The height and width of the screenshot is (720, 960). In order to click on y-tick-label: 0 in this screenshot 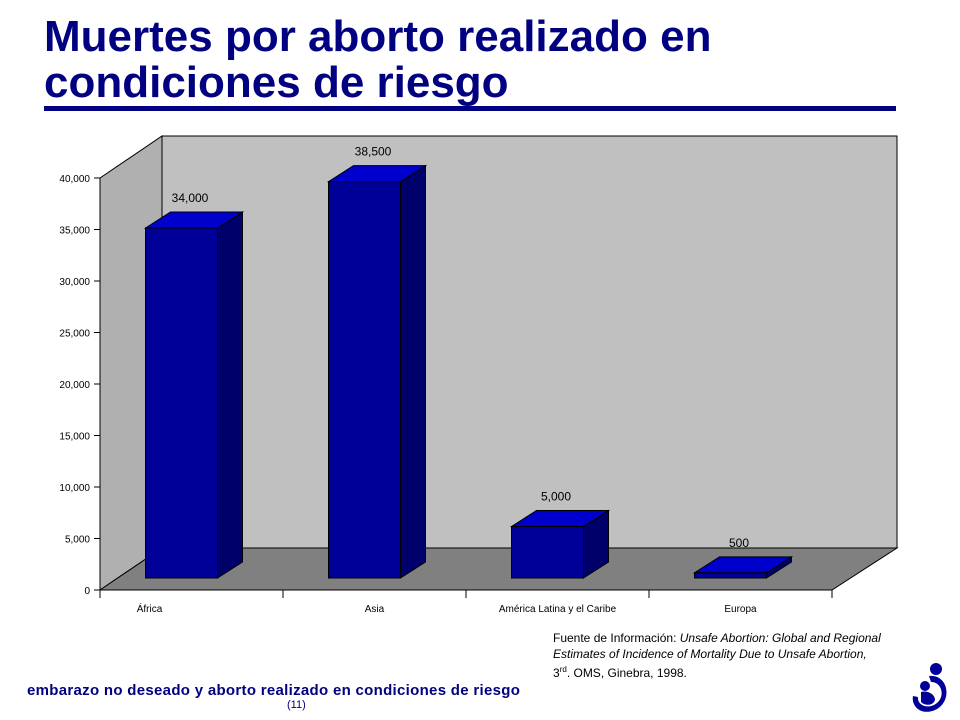, I will do `click(87, 591)`.